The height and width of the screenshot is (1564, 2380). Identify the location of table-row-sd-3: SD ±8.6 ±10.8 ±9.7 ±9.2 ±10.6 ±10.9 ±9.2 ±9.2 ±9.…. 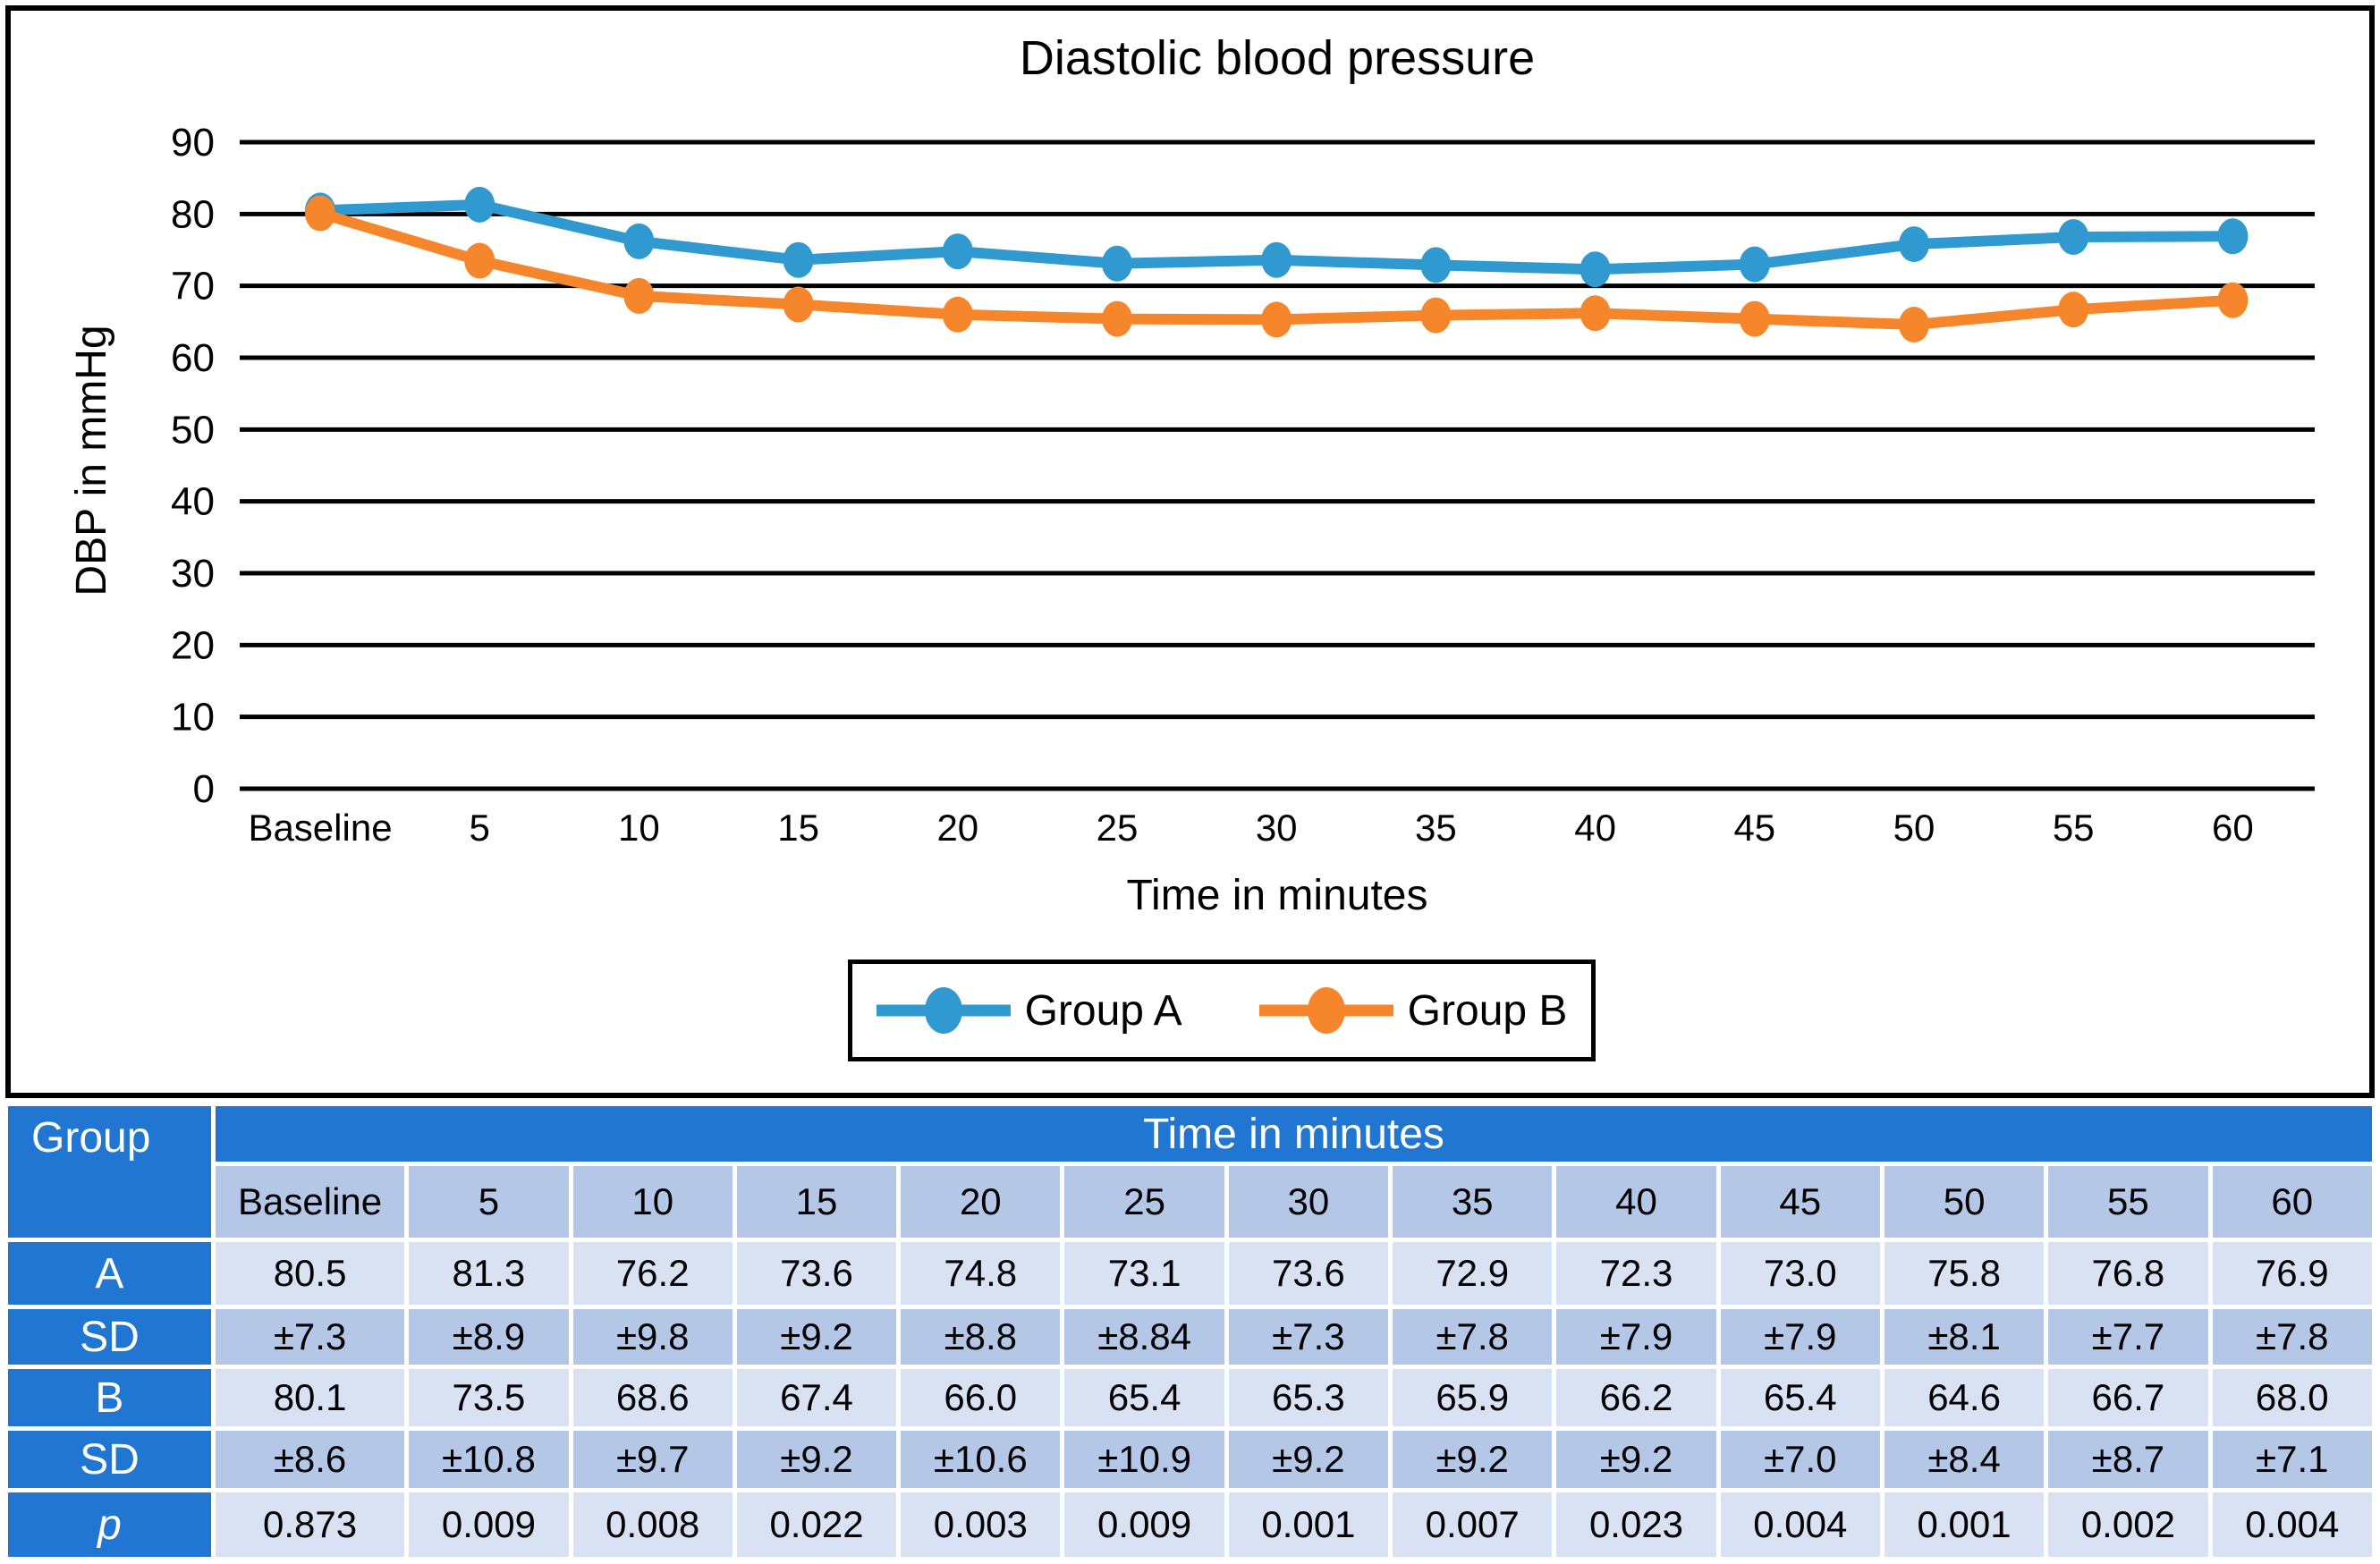
(1190, 1459).